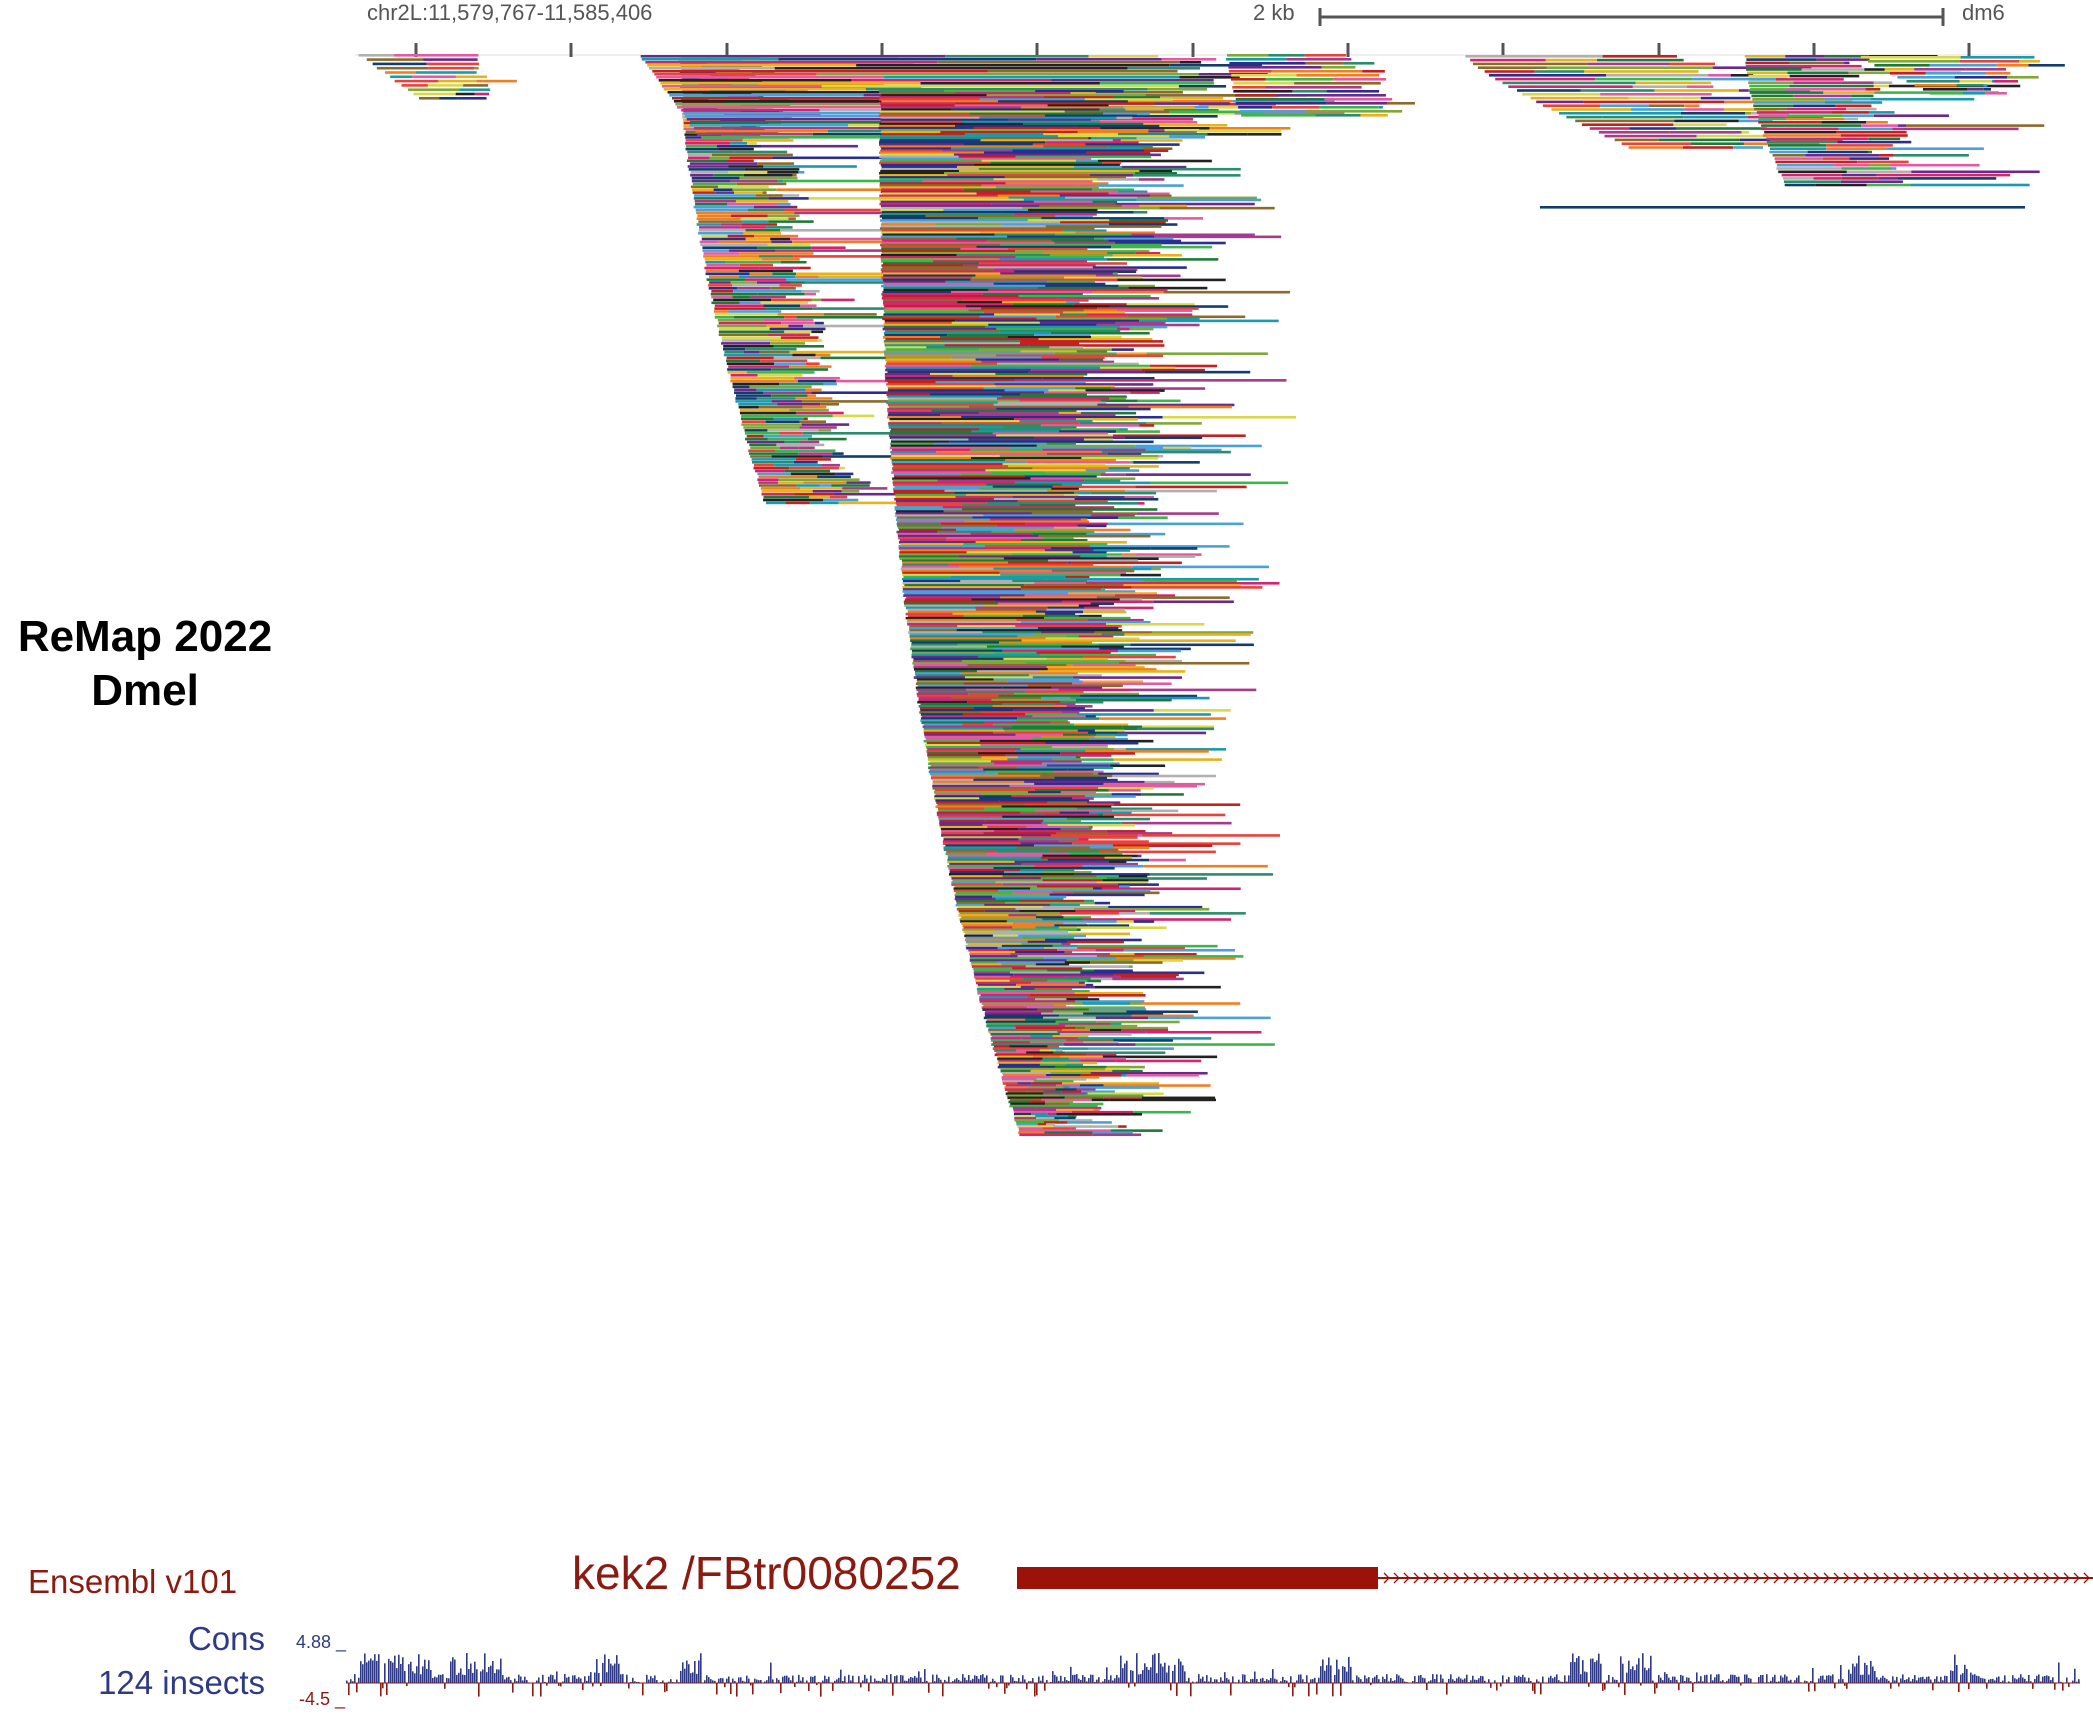  What do you see at coordinates (1555, 1578) in the screenshot?
I see `gene-model-kek2` at bounding box center [1555, 1578].